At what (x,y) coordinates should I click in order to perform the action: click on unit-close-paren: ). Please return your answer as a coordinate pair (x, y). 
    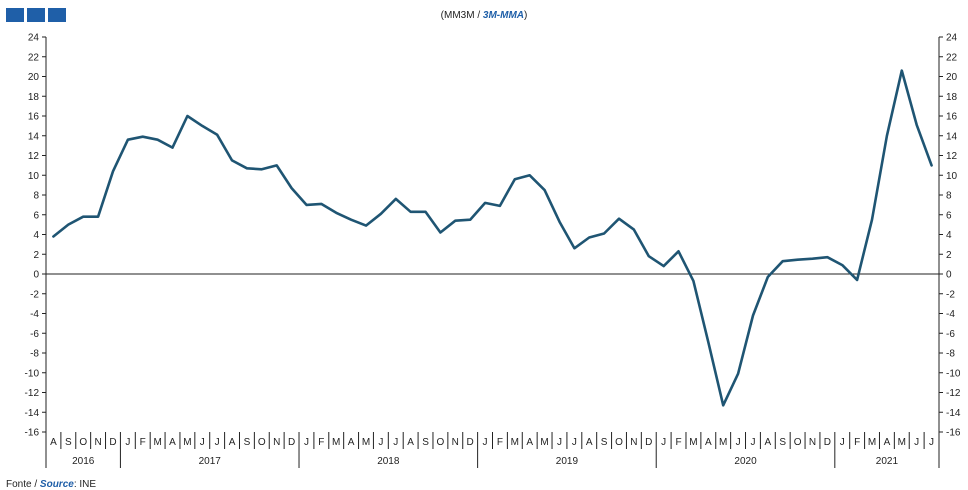
    Looking at the image, I should click on (526, 15).